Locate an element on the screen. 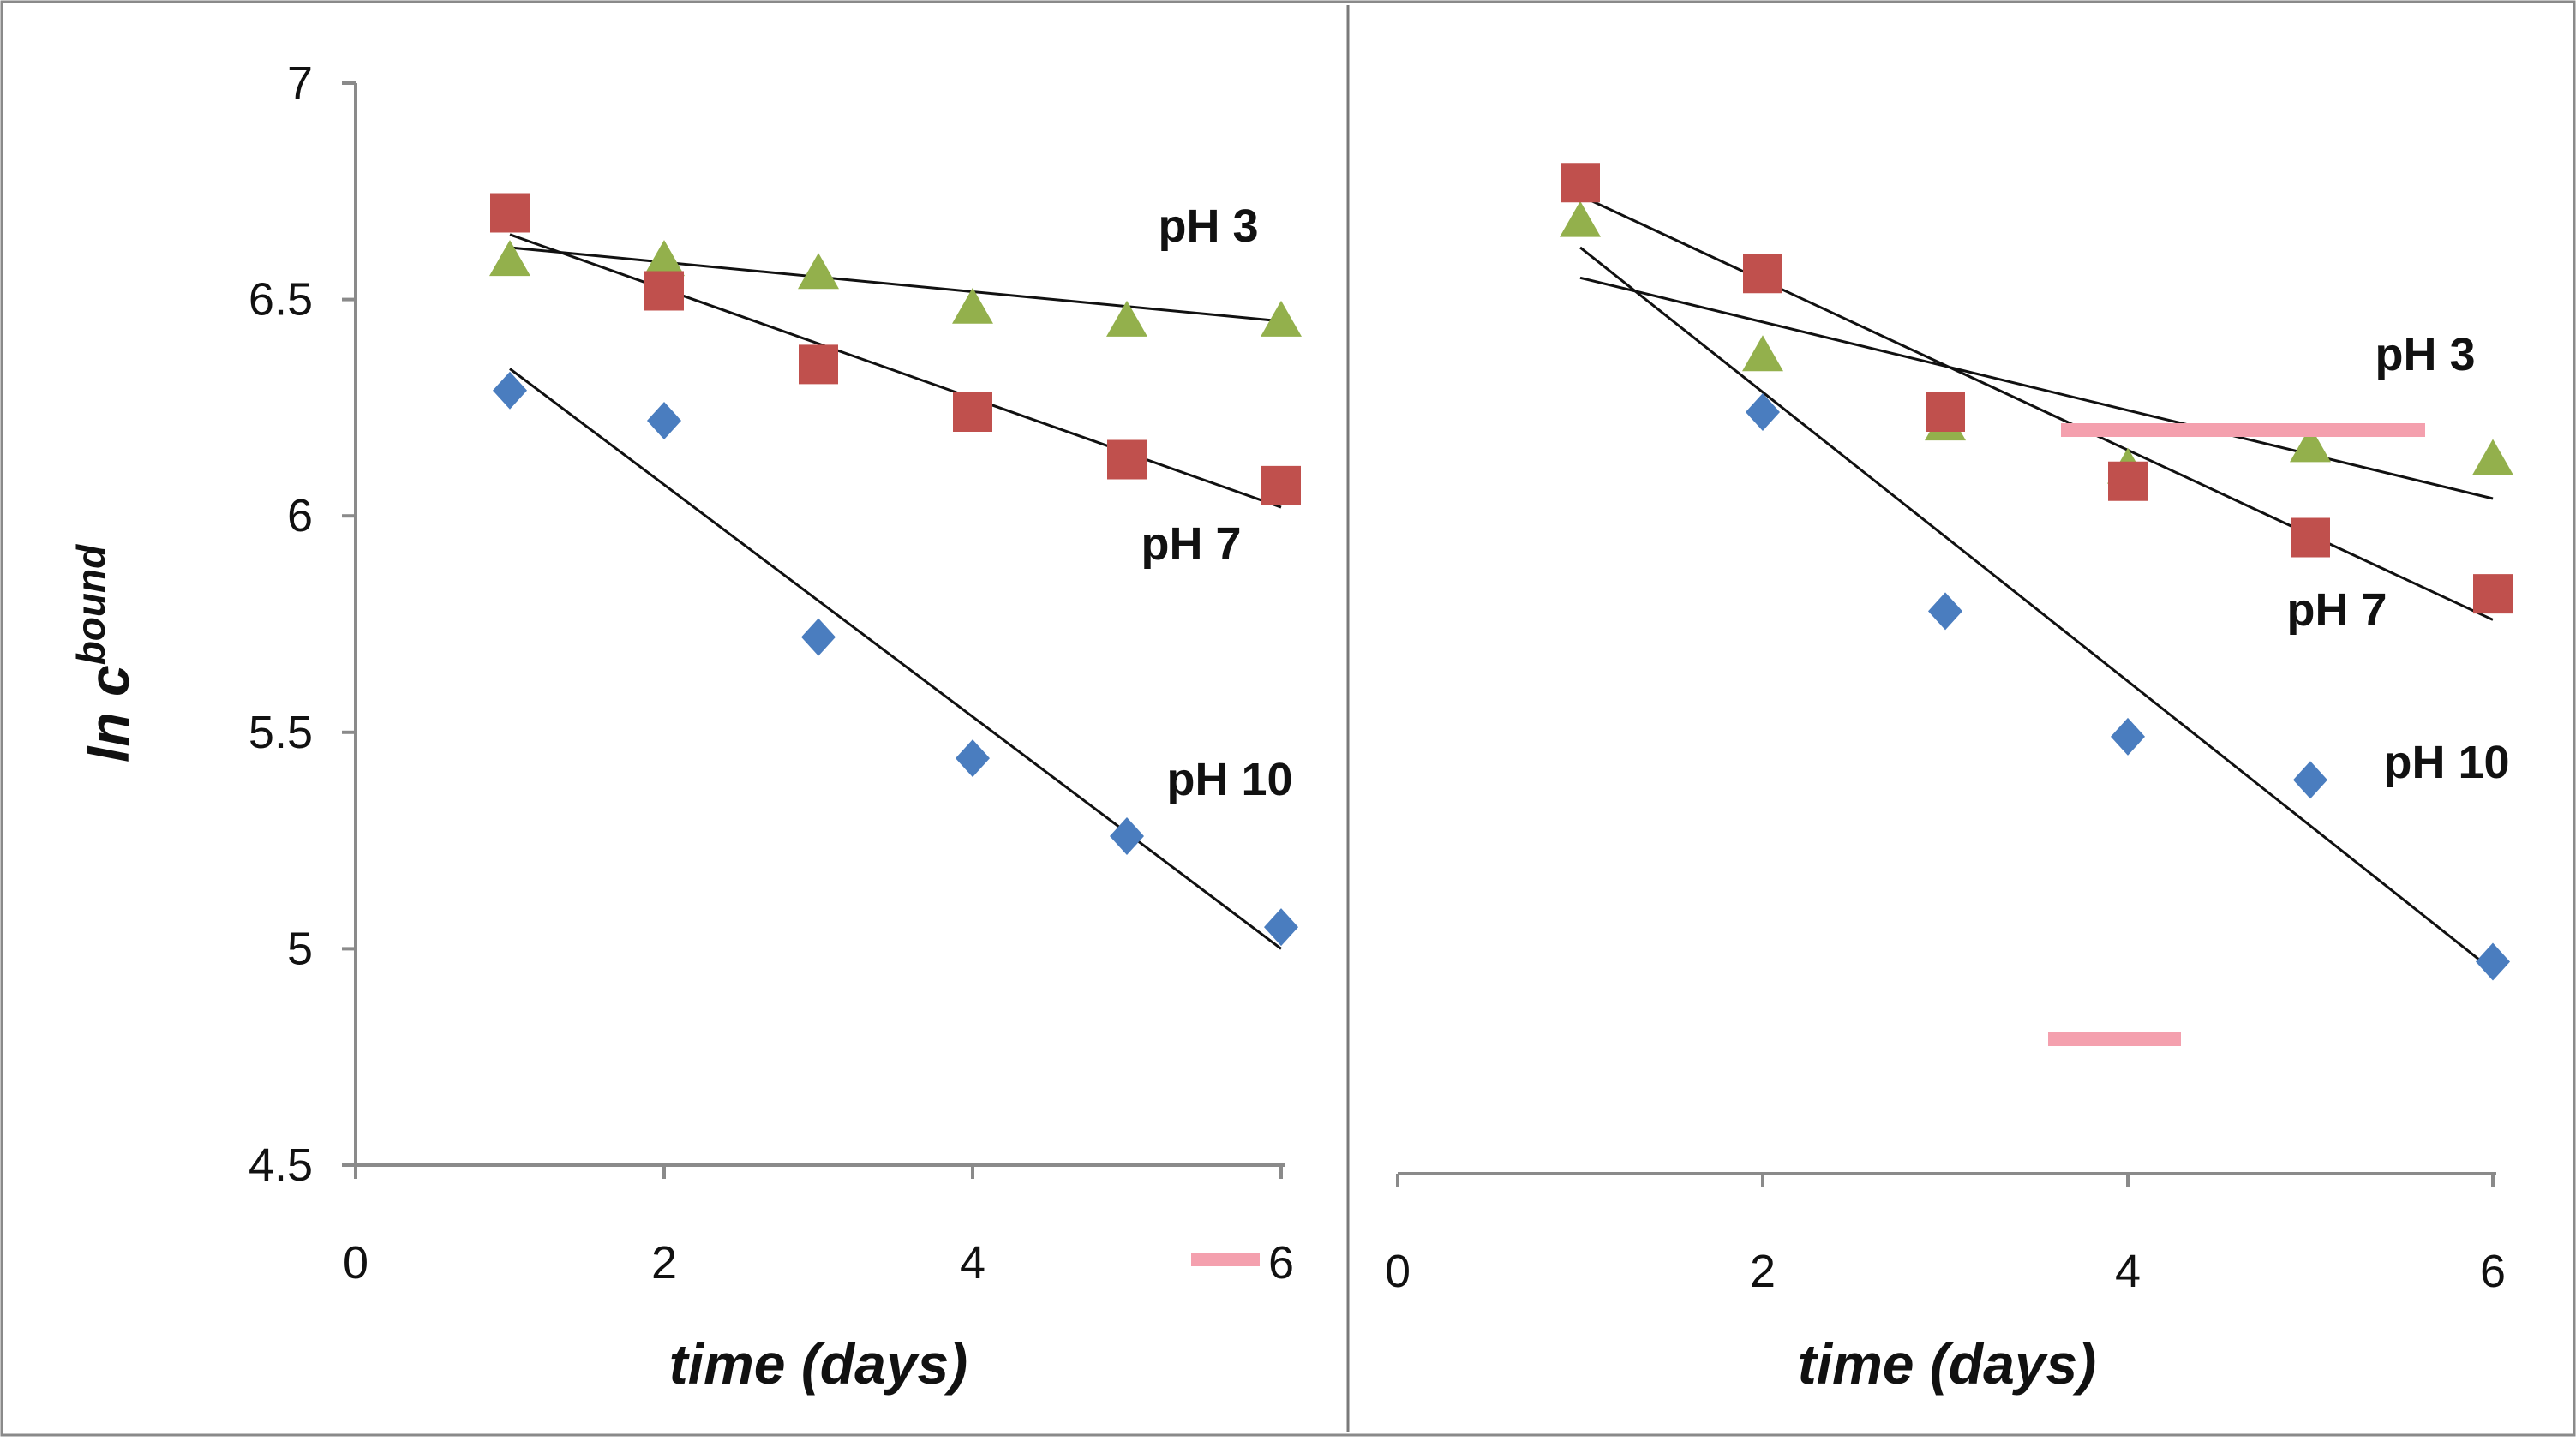  y-tick-label: 5.5 is located at coordinates (281, 732).